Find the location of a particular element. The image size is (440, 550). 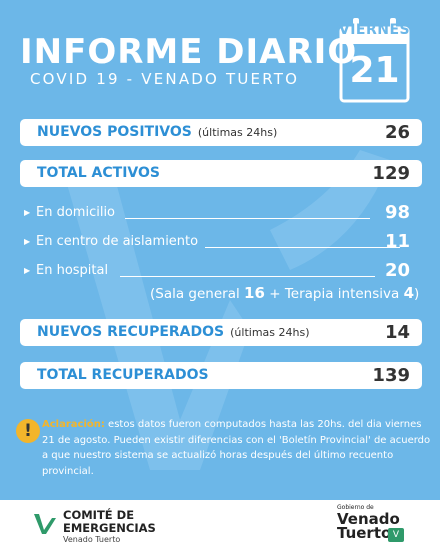

terapia-label: Terapia intensiva is located at coordinates (342, 294).